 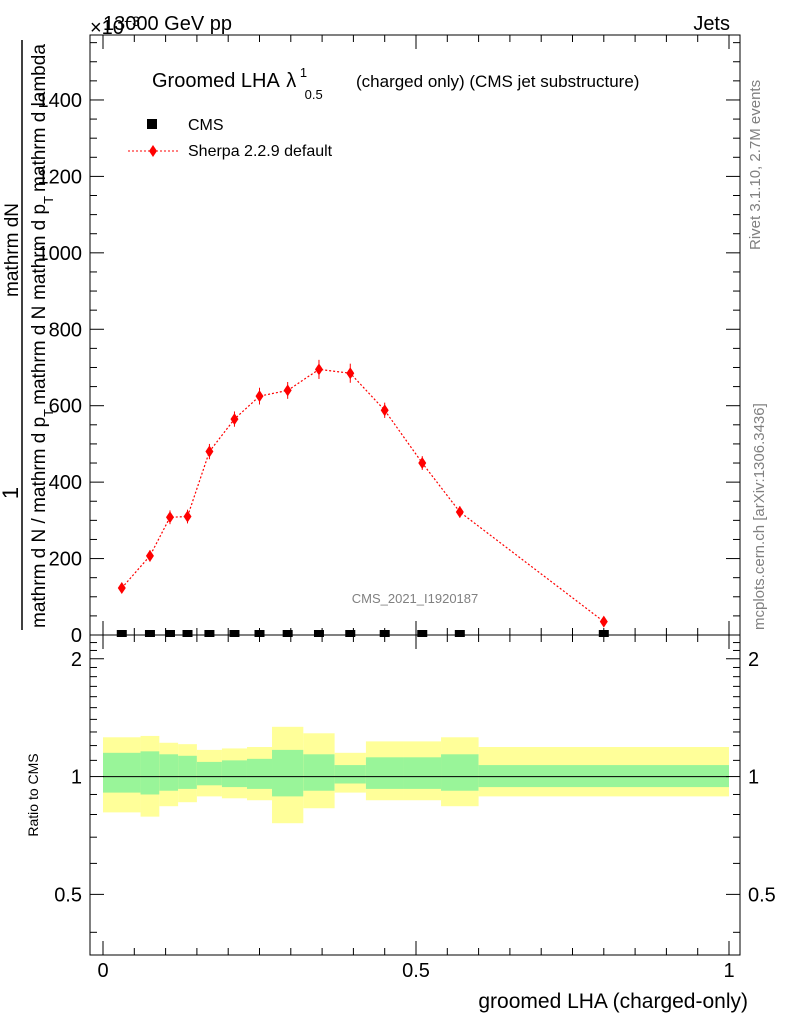 I want to click on data-series, so click(x=362, y=633).